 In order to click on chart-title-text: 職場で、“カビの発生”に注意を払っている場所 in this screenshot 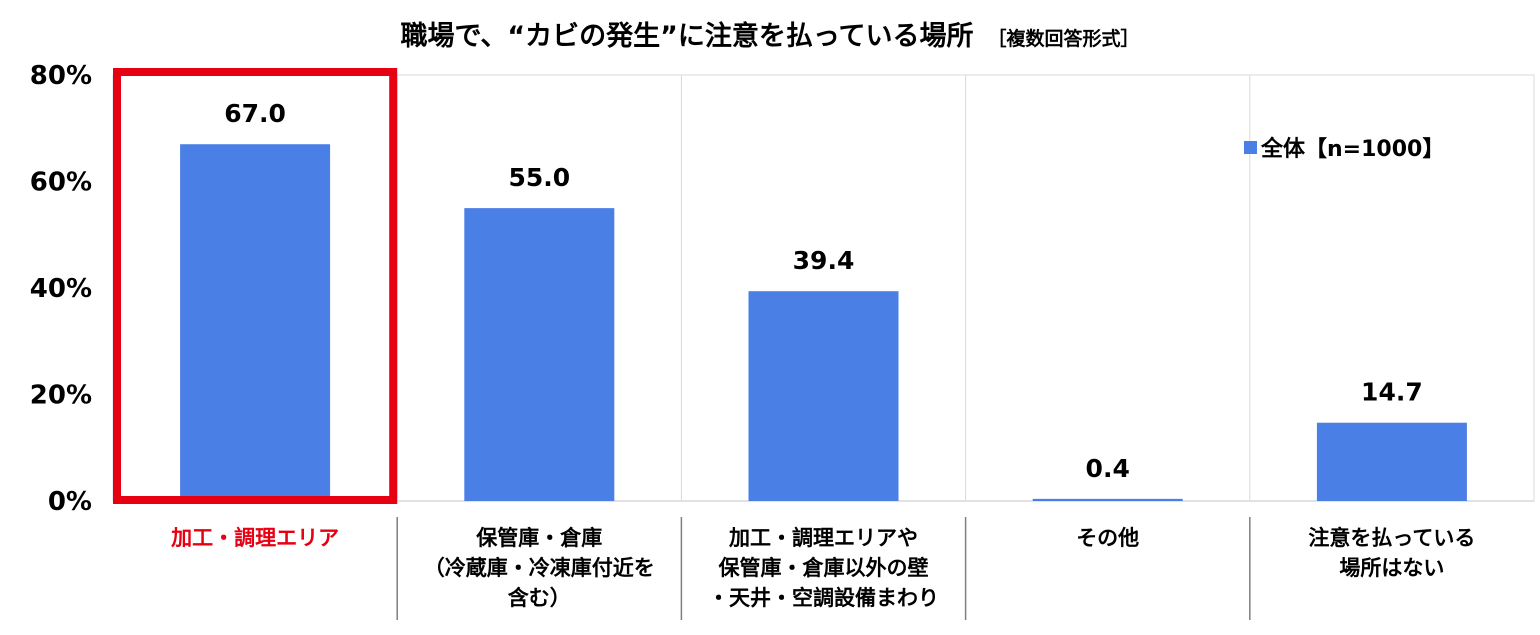, I will do `click(687, 36)`.